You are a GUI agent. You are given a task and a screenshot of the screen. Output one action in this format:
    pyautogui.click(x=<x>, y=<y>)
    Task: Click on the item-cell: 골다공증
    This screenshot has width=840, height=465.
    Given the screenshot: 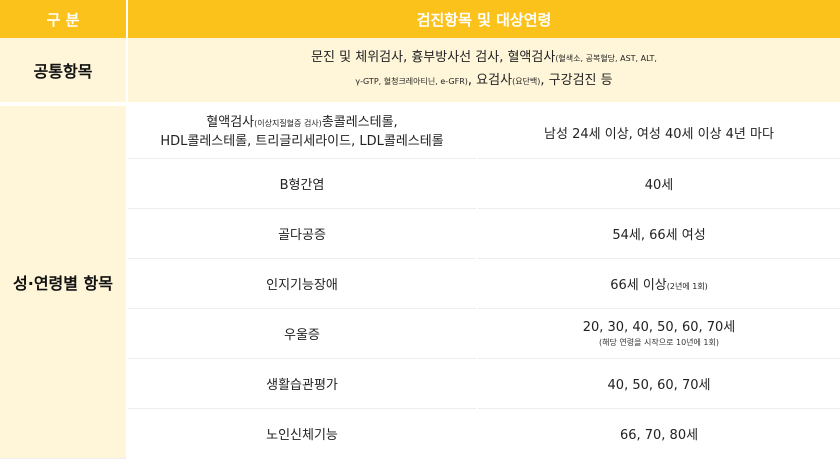 What is the action you would take?
    pyautogui.click(x=302, y=233)
    